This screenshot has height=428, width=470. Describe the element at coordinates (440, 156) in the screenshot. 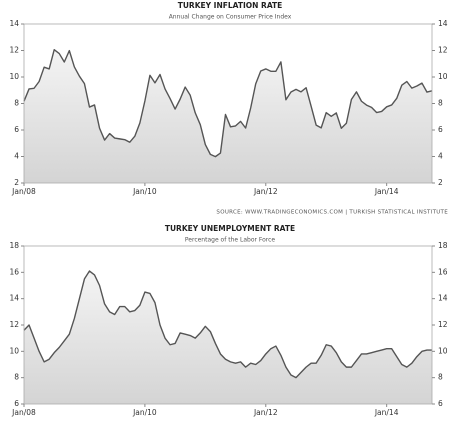

I see `y-right-tick-label: 4` at that location.